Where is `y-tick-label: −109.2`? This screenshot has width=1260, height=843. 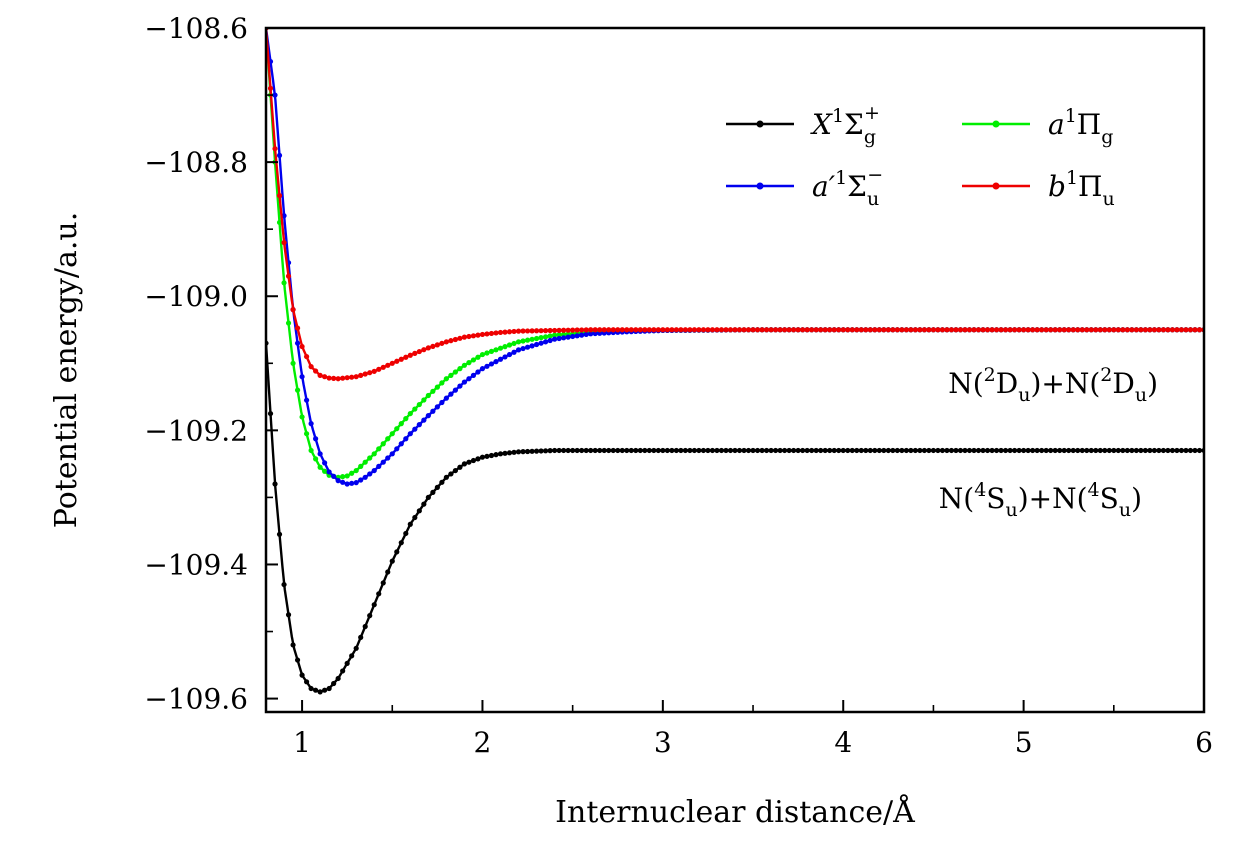
y-tick-label: −109.2 is located at coordinates (196, 430).